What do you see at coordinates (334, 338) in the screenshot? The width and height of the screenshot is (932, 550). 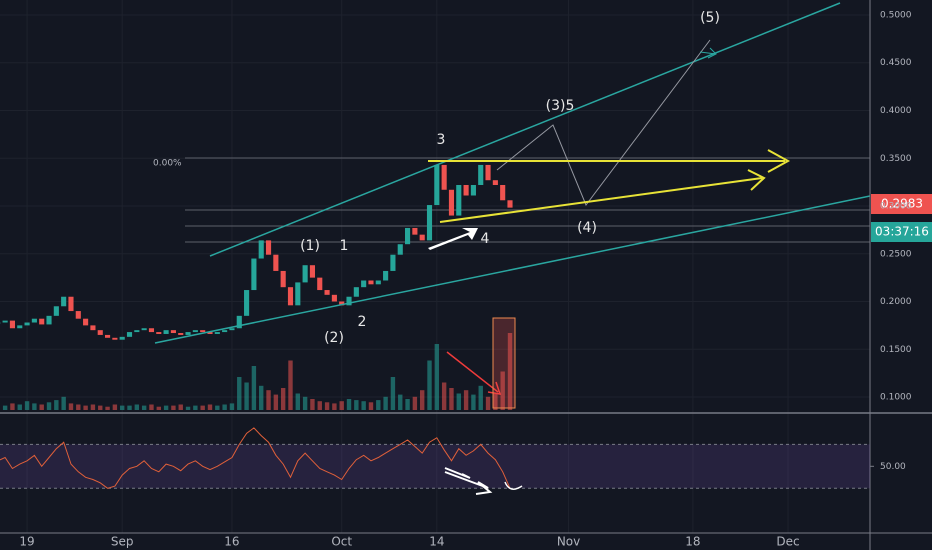 I see `wave-label: (2)` at bounding box center [334, 338].